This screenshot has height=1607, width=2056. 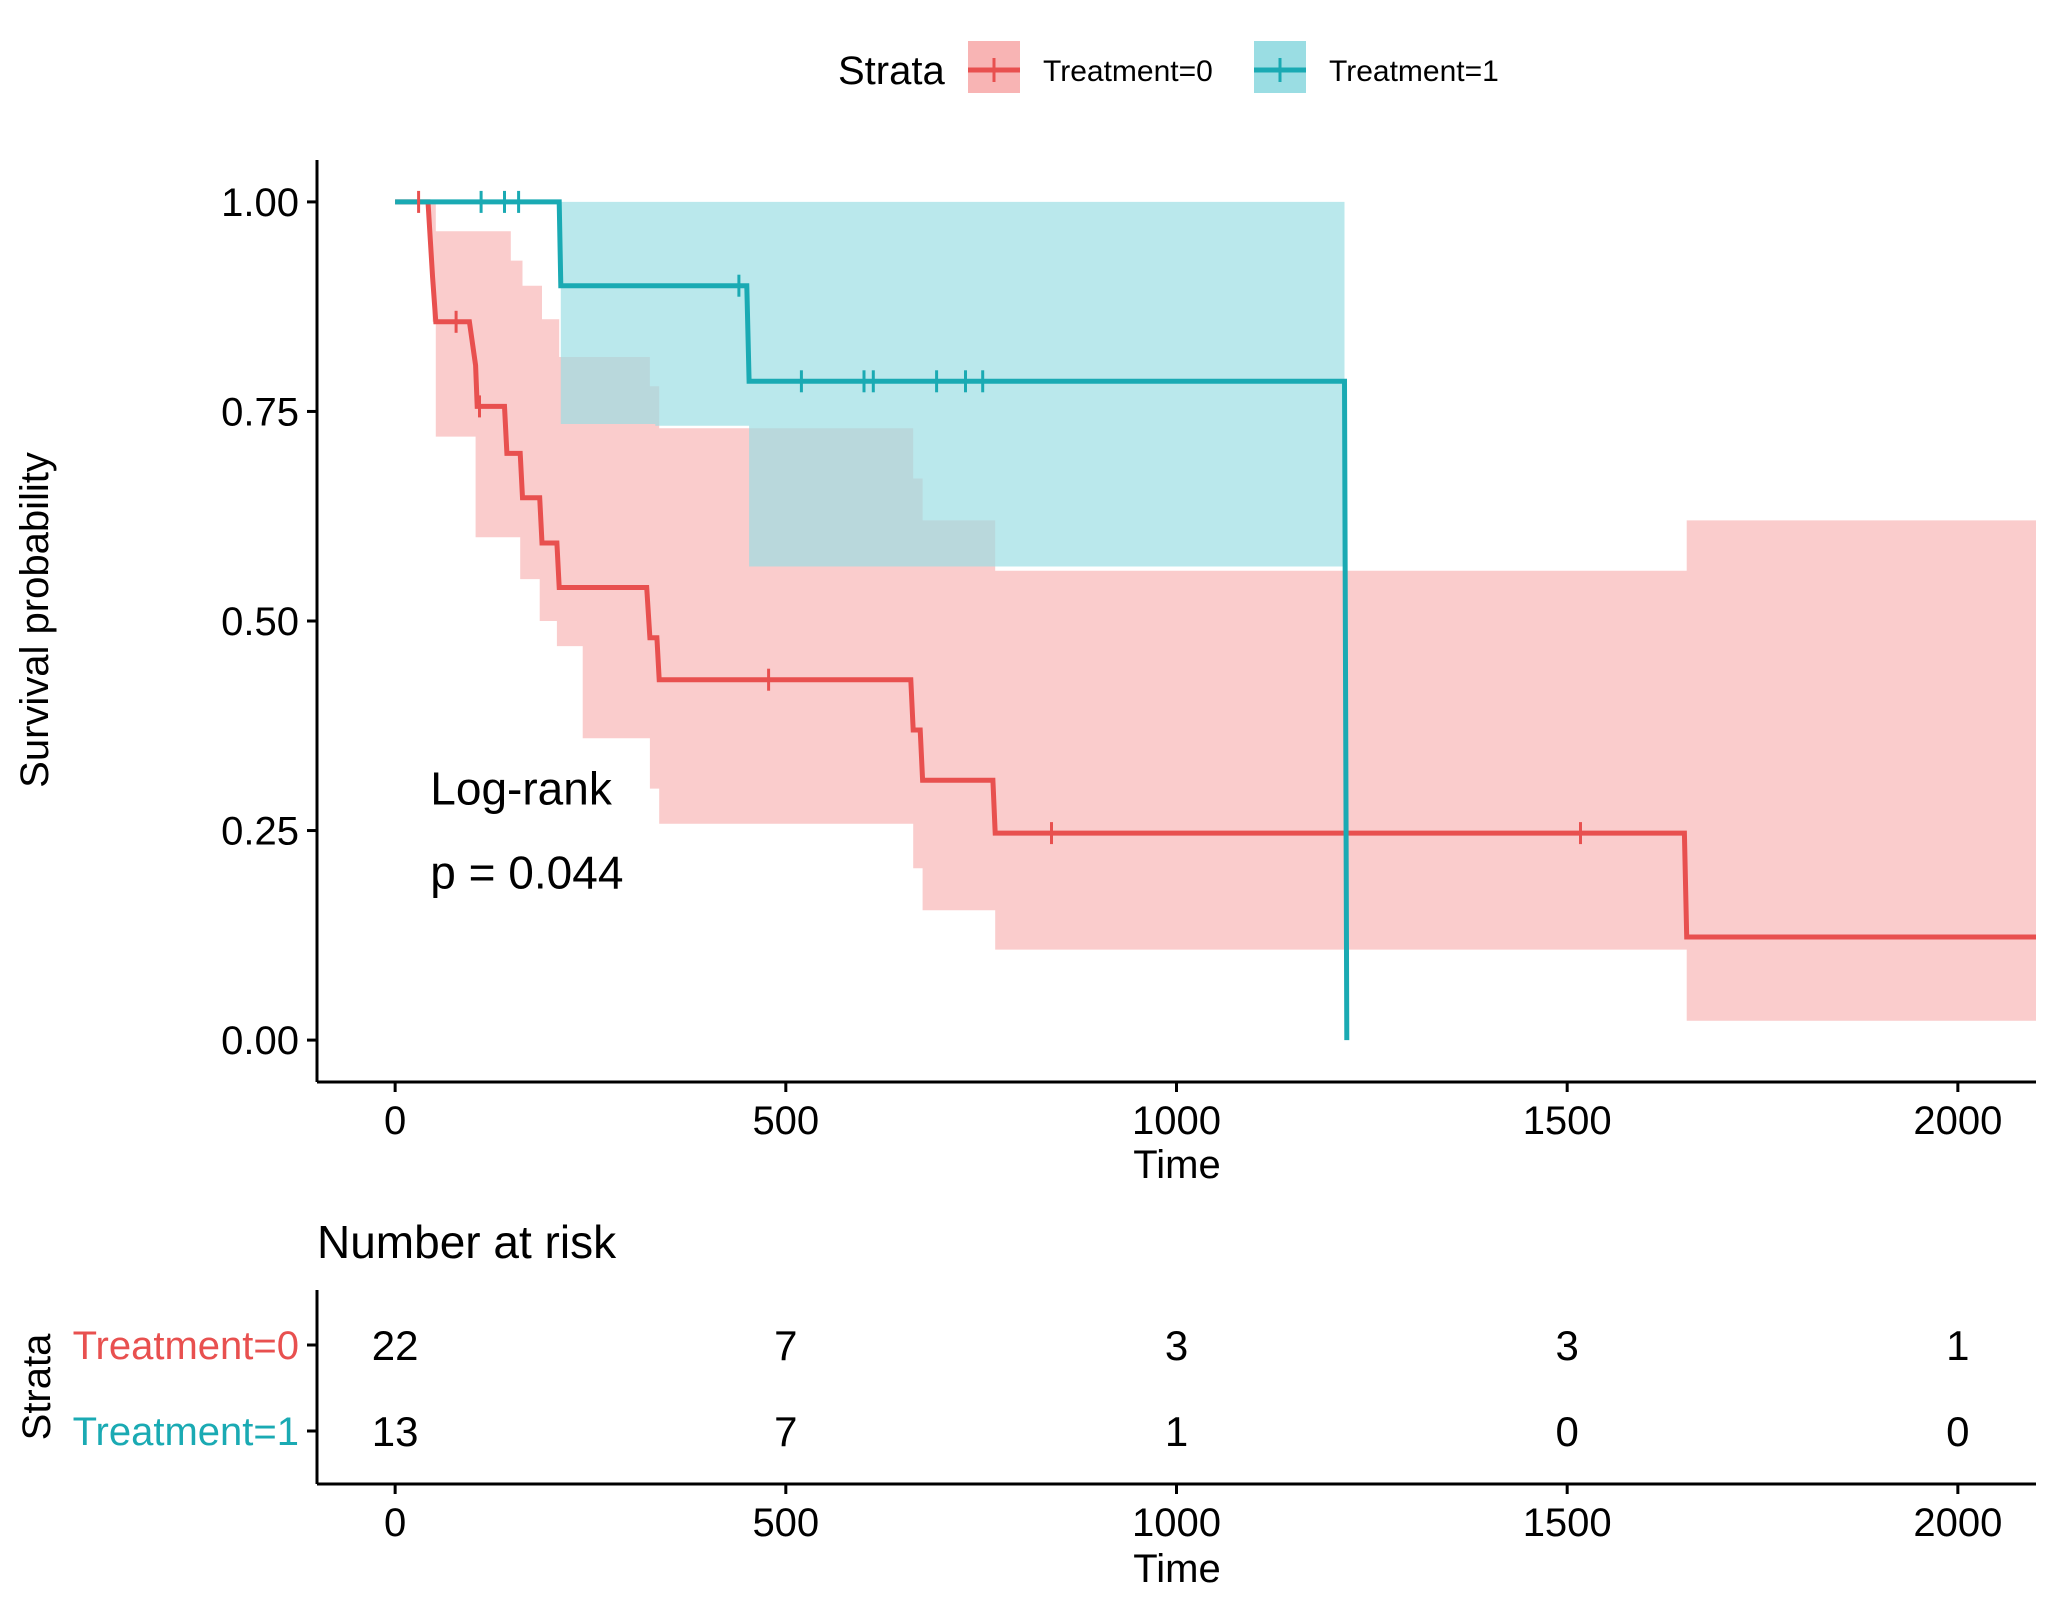 I want to click on y-tick-label: 0.75, so click(x=260, y=412).